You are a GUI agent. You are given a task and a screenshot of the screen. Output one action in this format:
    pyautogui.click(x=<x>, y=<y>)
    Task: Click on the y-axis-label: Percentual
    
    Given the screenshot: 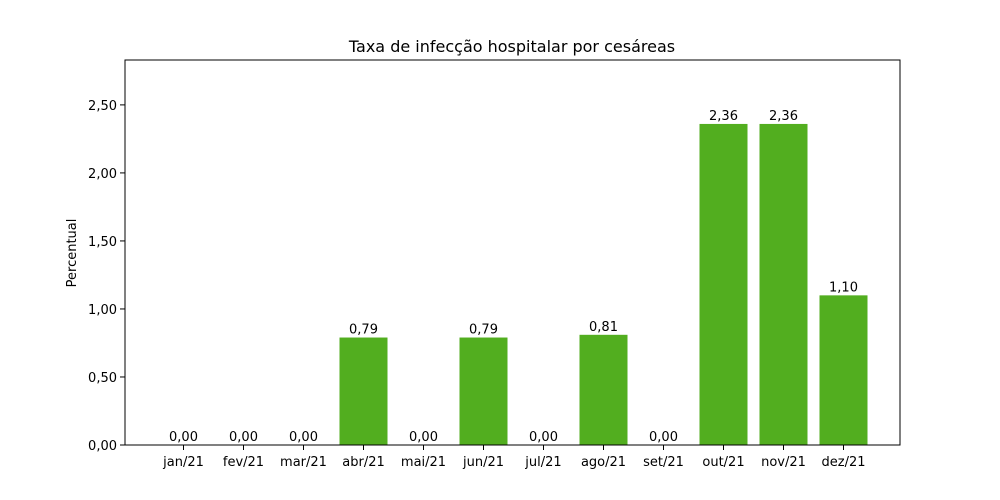 What is the action you would take?
    pyautogui.click(x=72, y=253)
    